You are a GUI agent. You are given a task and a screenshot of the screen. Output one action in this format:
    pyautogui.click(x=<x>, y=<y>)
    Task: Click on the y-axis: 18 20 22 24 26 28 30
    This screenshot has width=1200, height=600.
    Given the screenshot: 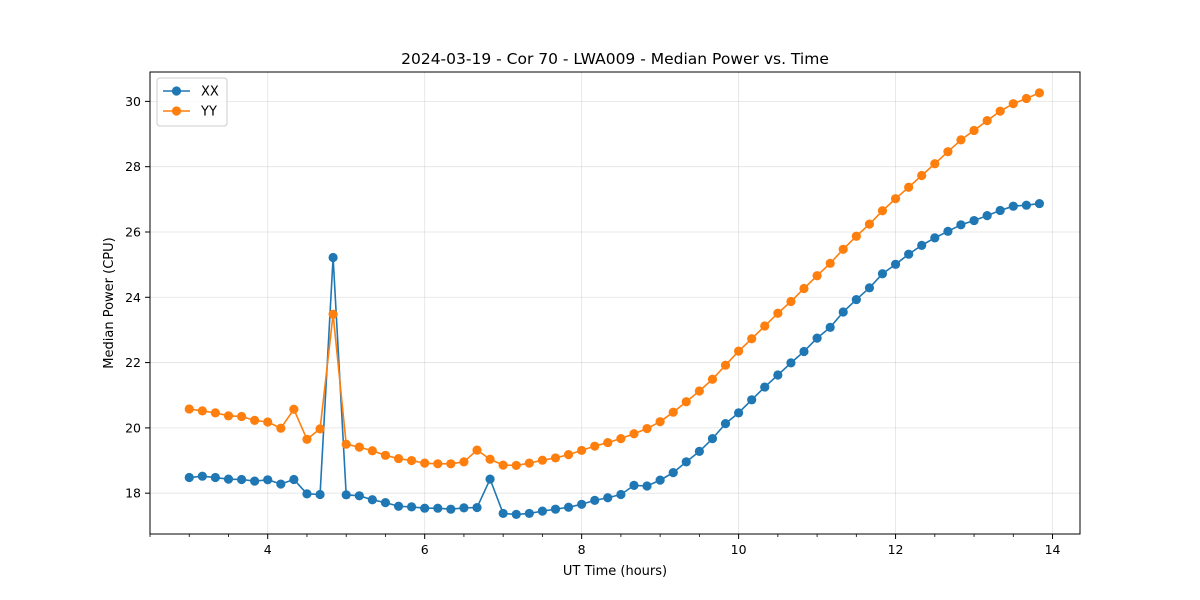 What is the action you would take?
    pyautogui.click(x=137, y=297)
    